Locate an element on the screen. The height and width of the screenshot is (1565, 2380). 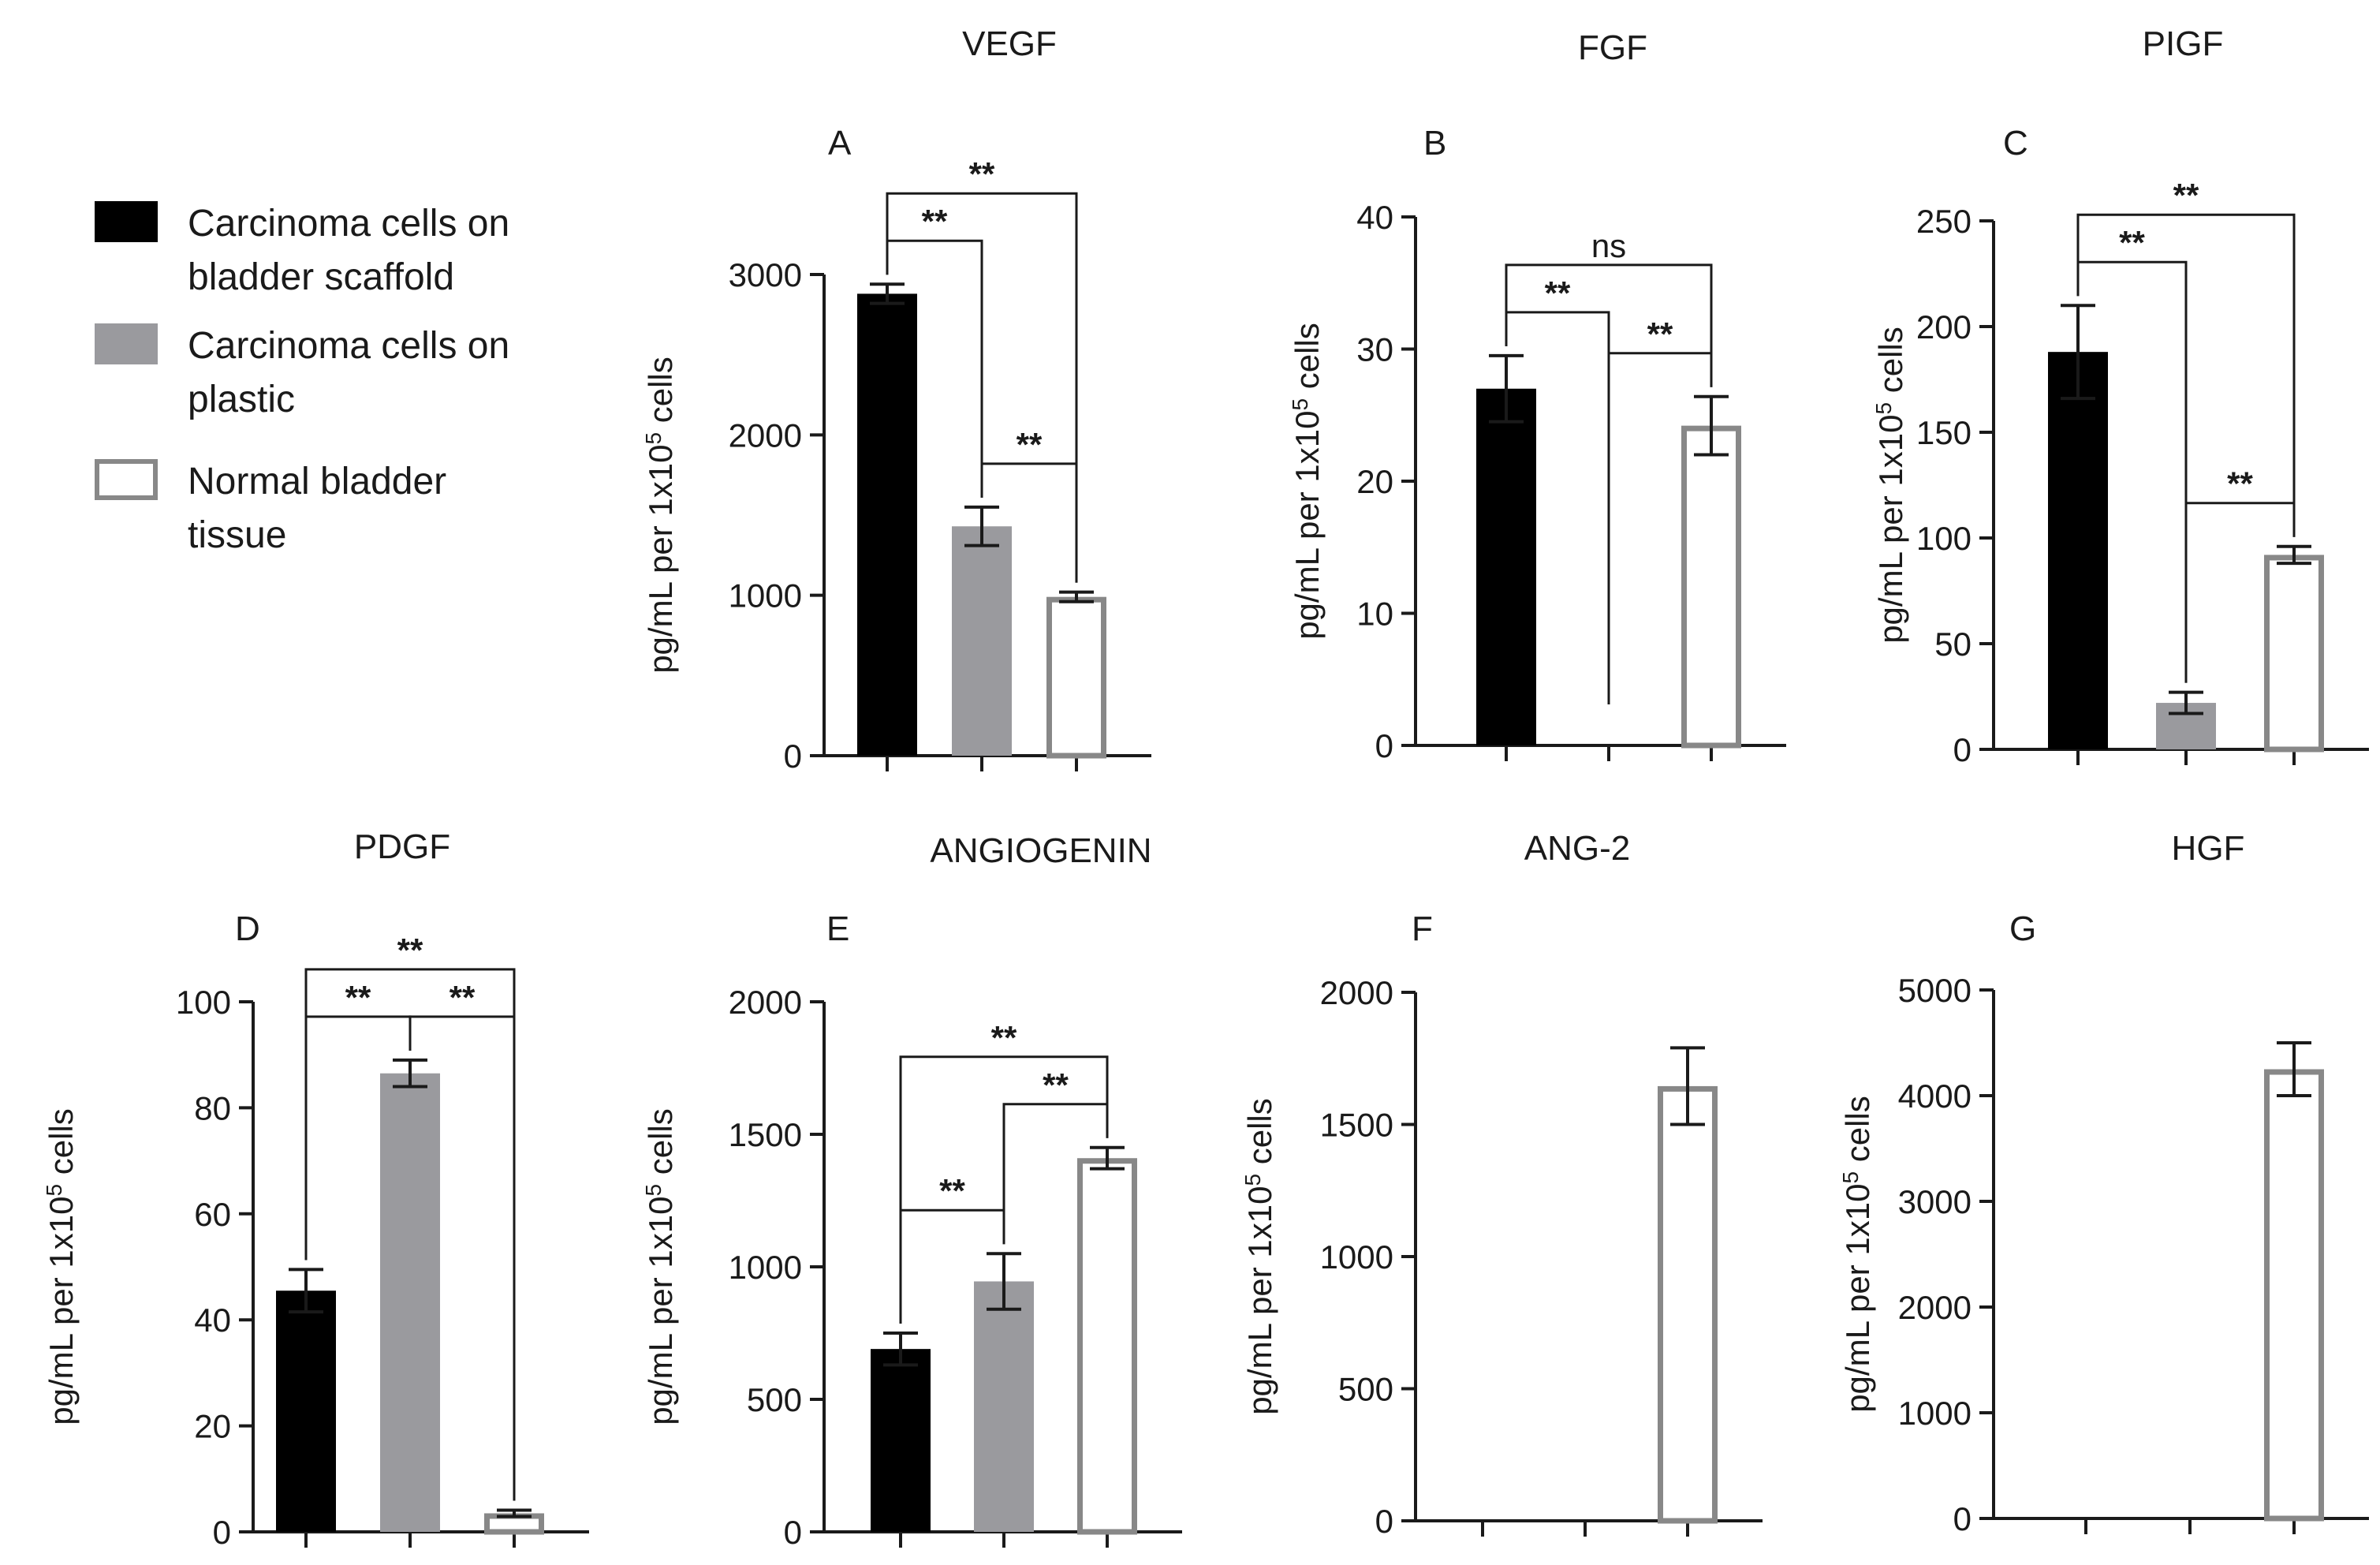
y-tick-label: 250 is located at coordinates (1944, 221).